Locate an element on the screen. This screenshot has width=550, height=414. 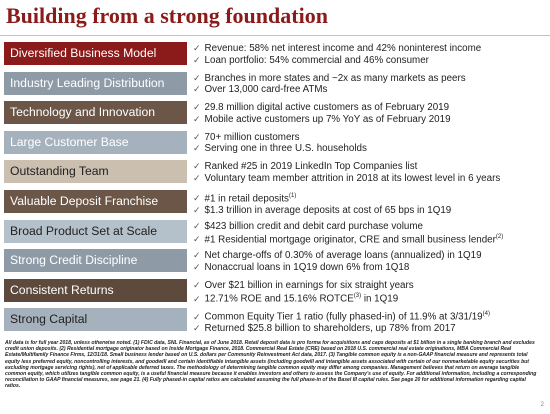
bullet: ✓ #1 in retail deposits(1) is located at coordinates (370, 198).